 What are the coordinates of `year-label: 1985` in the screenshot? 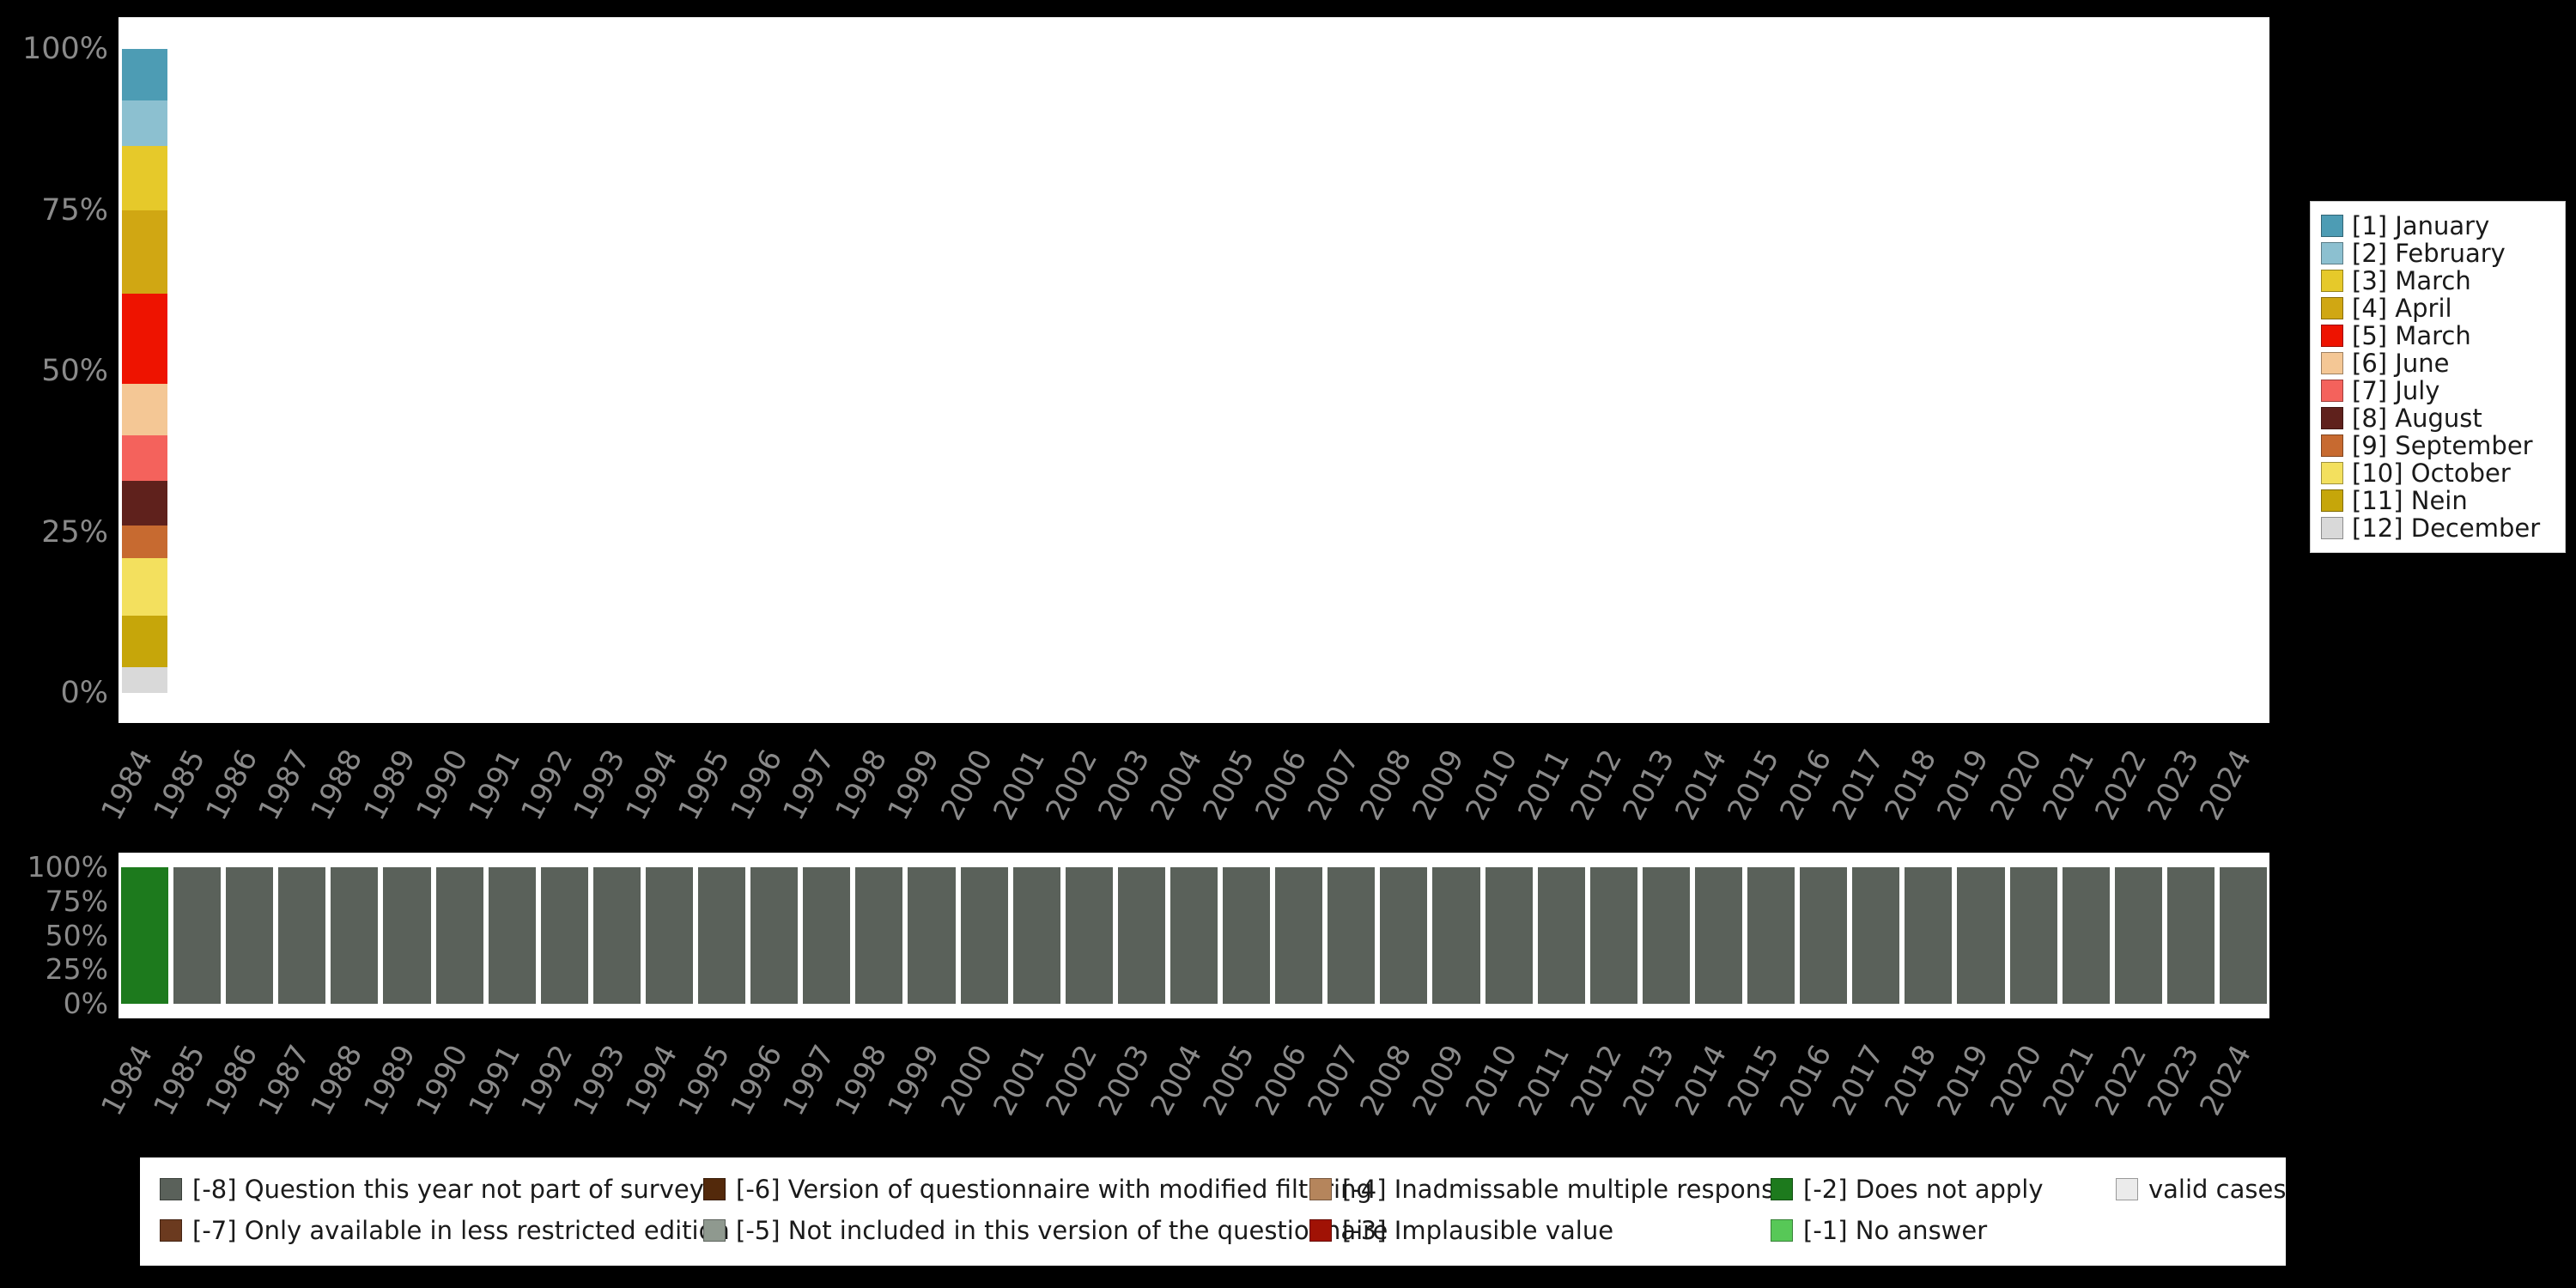 It's located at (180, 1080).